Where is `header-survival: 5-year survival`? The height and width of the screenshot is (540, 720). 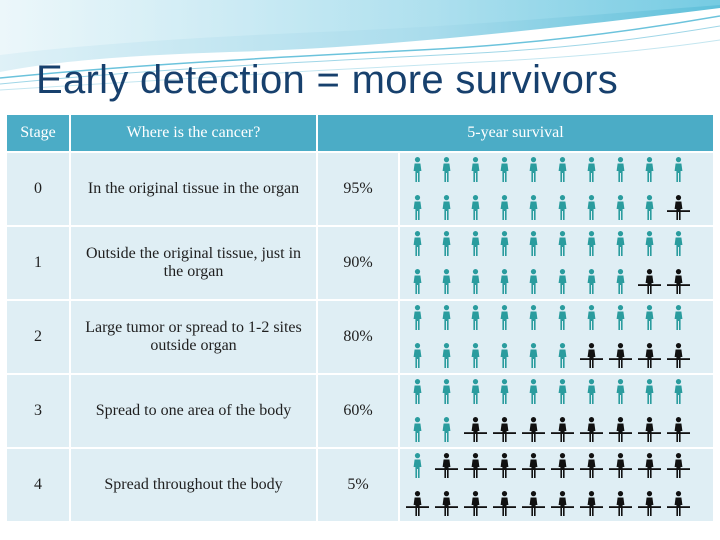
header-survival: 5-year survival is located at coordinates (515, 134).